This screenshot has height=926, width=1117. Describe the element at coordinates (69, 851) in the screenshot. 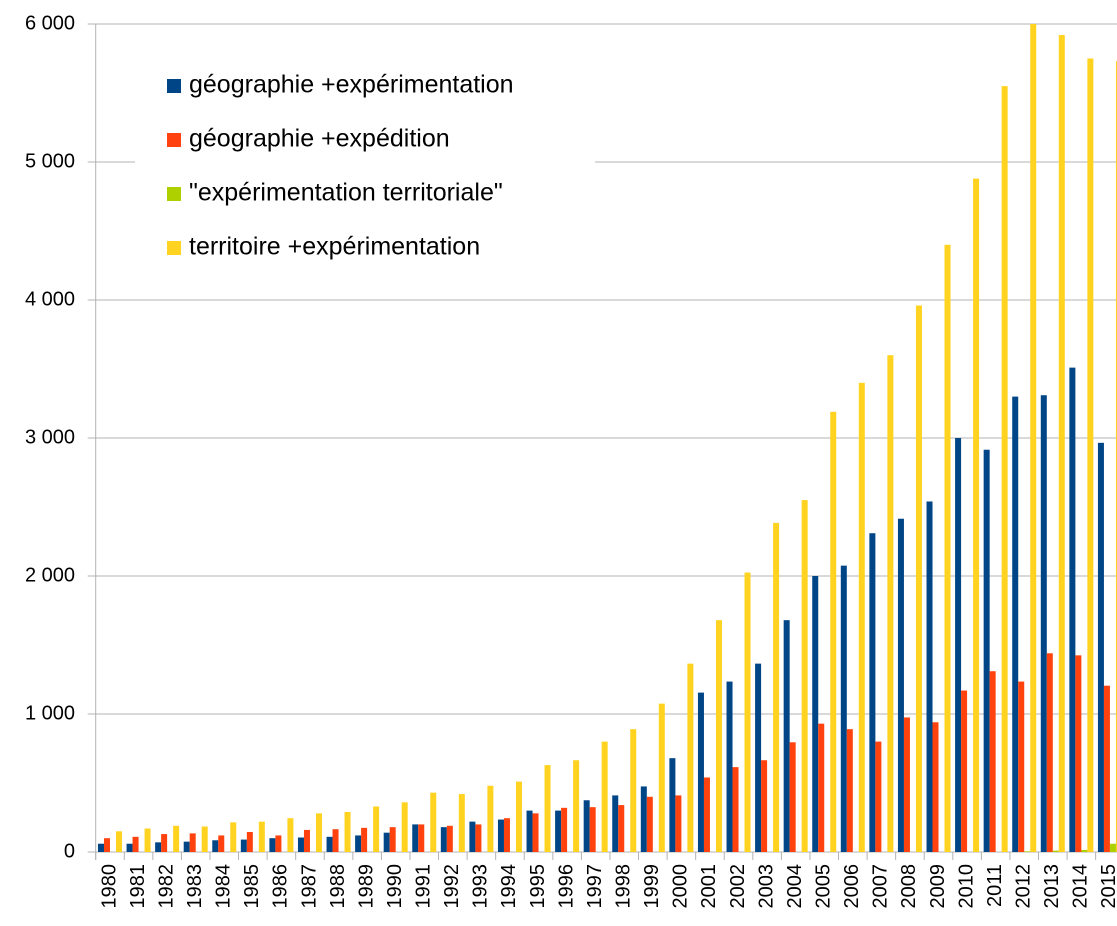

I see `y-tick-label: 0` at that location.